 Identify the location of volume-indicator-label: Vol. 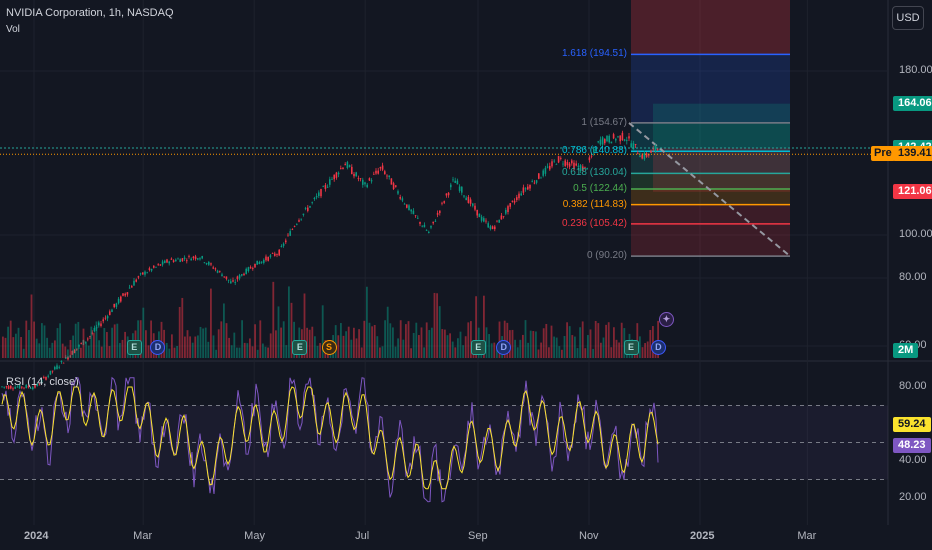
(13, 29).